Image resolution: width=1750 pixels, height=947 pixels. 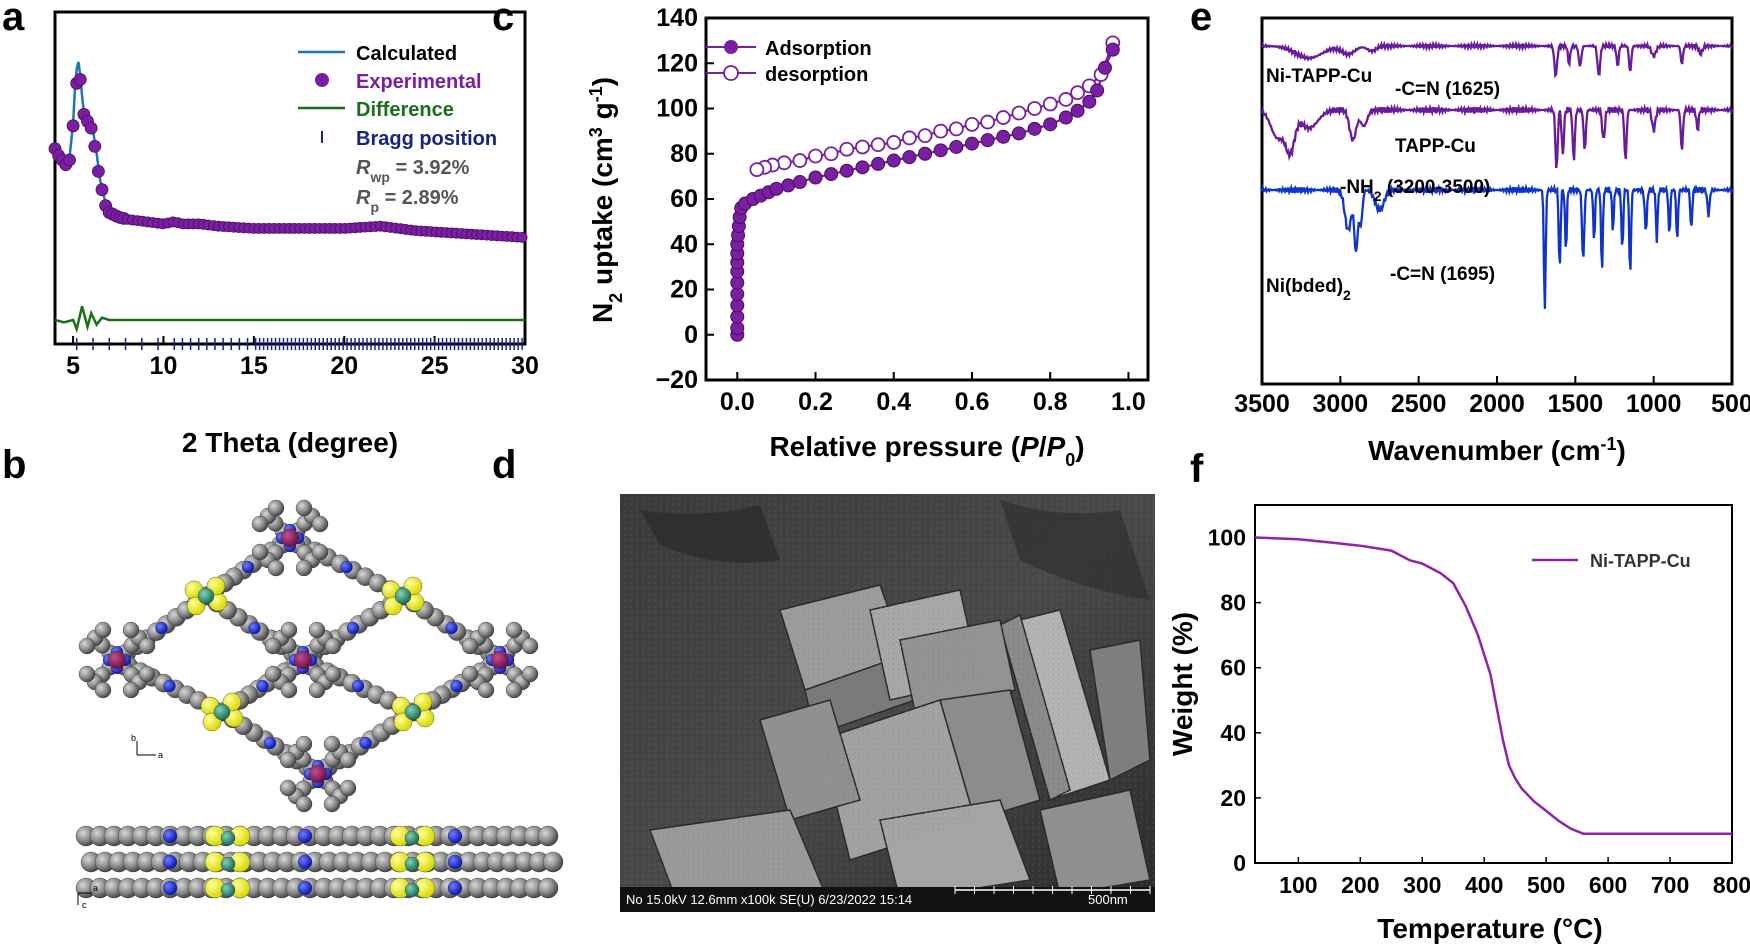 What do you see at coordinates (288, 158) in the screenshot?
I see `panel-a-experimental-points` at bounding box center [288, 158].